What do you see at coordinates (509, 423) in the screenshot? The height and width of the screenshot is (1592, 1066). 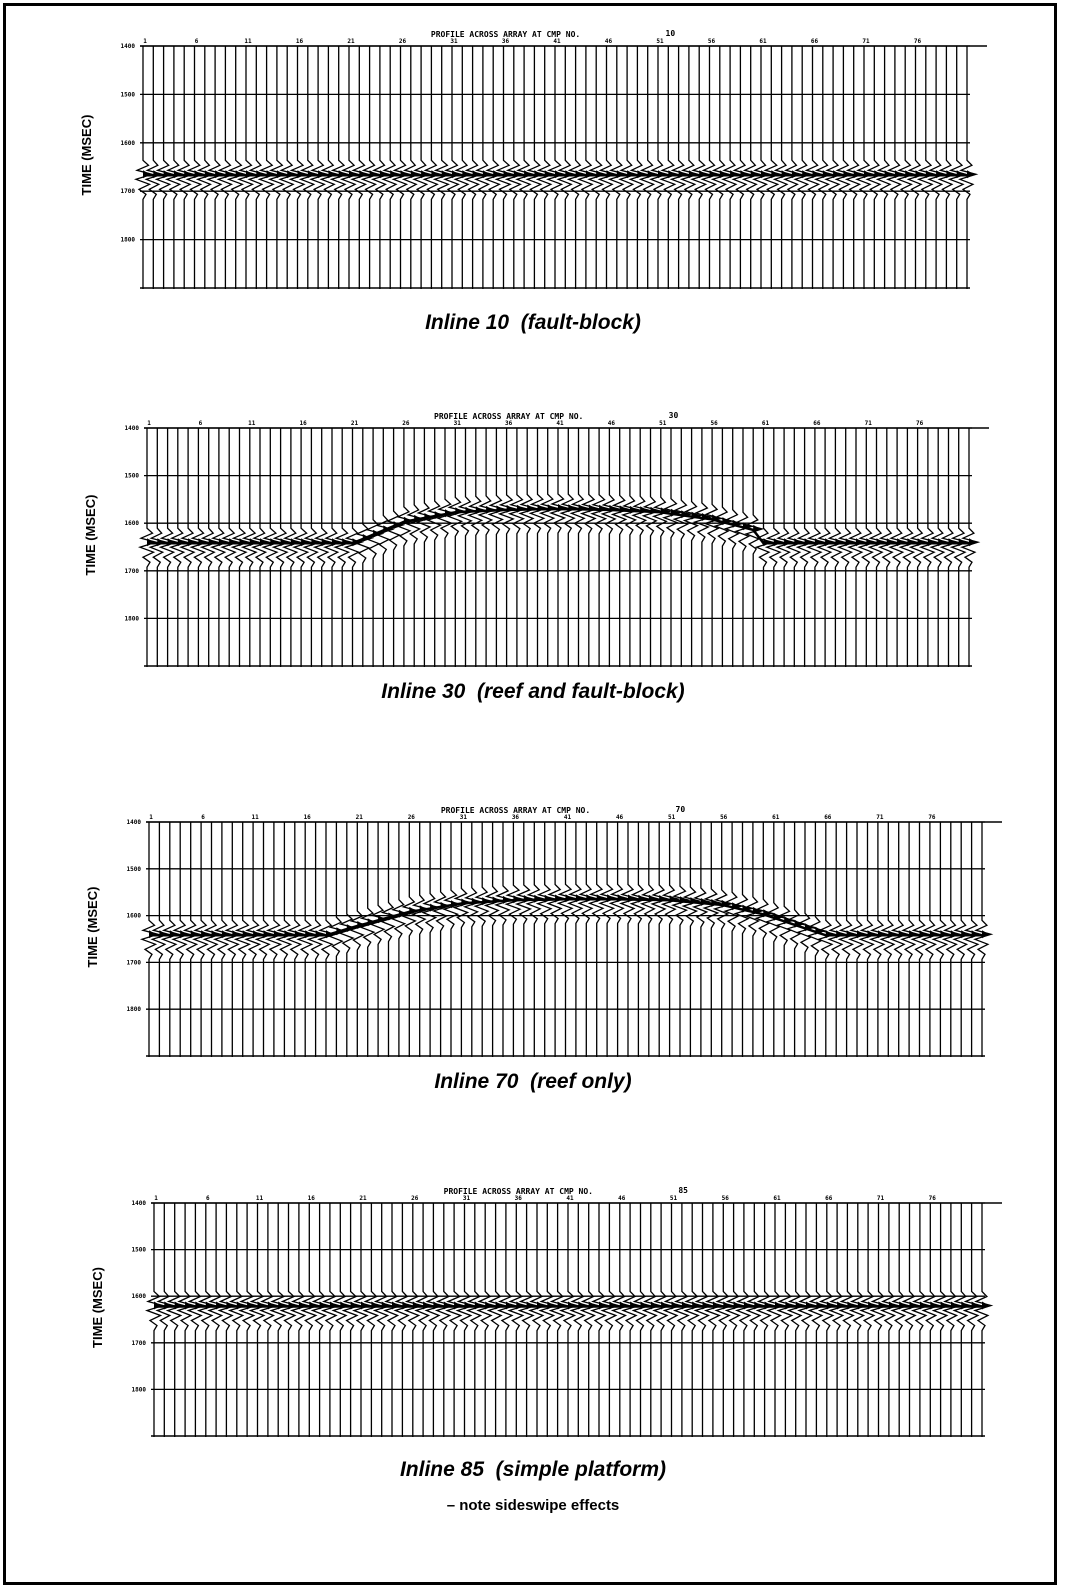 I see `trace-label-36: 36` at bounding box center [509, 423].